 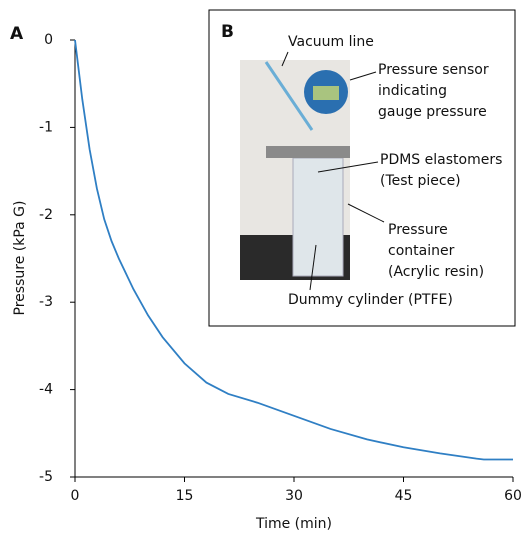 What do you see at coordinates (308, 152) in the screenshot?
I see `photo-clamp` at bounding box center [308, 152].